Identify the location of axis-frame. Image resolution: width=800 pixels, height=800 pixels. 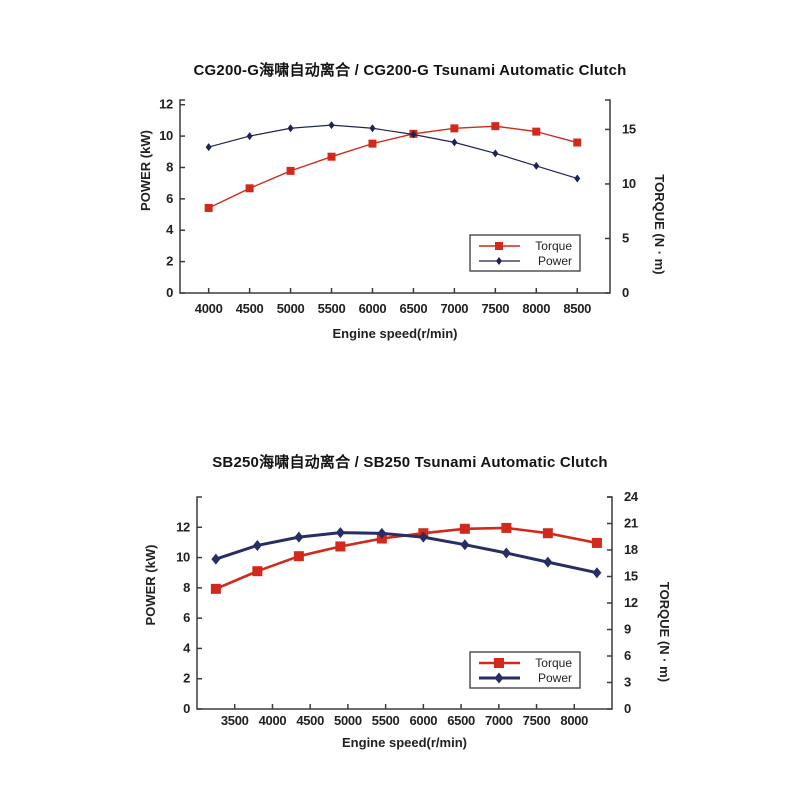
(395, 196).